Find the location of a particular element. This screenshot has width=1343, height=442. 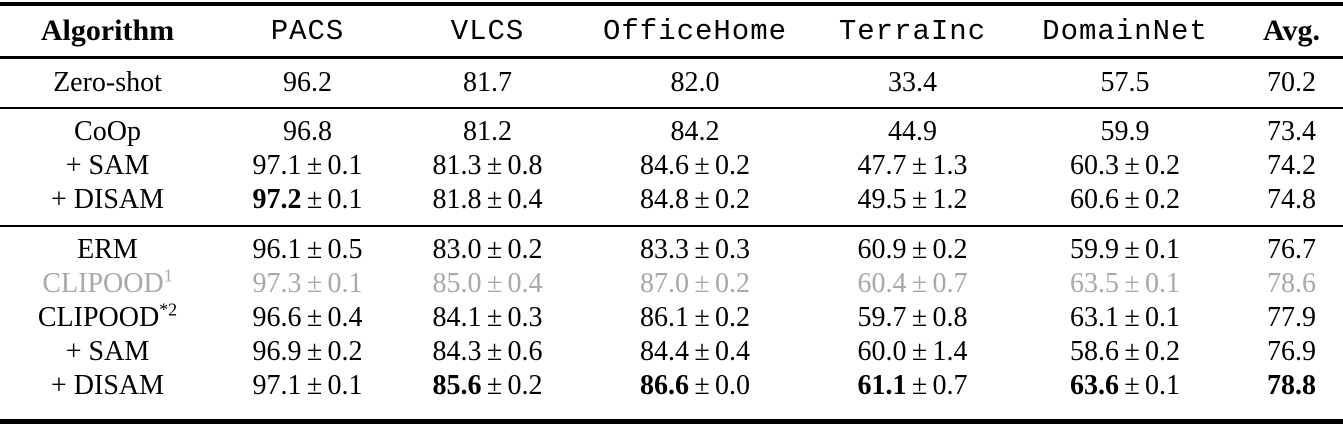

mean-value: 96.9 is located at coordinates (277, 351).